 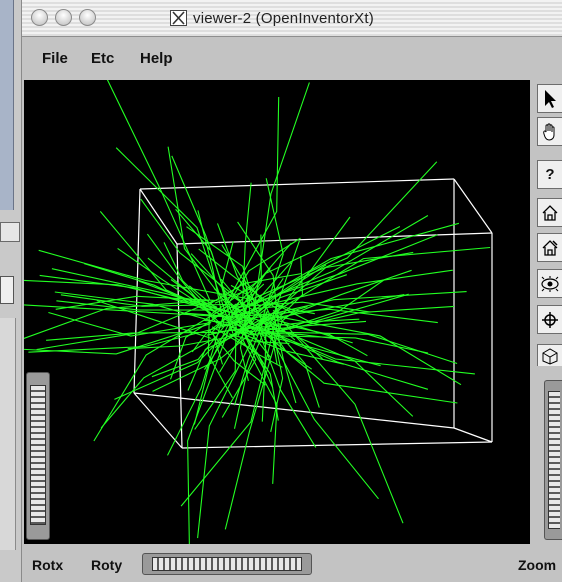 What do you see at coordinates (227, 564) in the screenshot?
I see `roty-thumbwheel` at bounding box center [227, 564].